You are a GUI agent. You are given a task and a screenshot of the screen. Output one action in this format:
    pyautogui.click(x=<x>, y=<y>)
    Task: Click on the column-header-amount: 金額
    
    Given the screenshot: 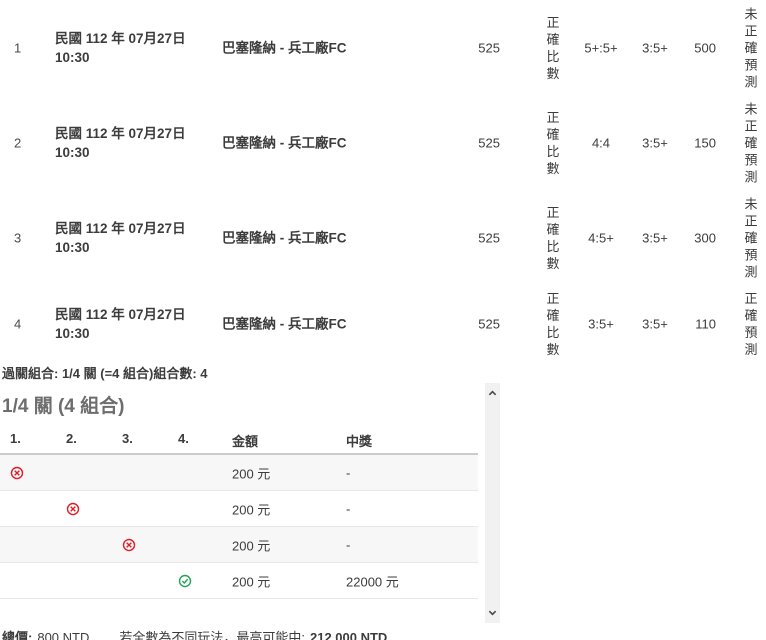 What is the action you would take?
    pyautogui.click(x=245, y=441)
    